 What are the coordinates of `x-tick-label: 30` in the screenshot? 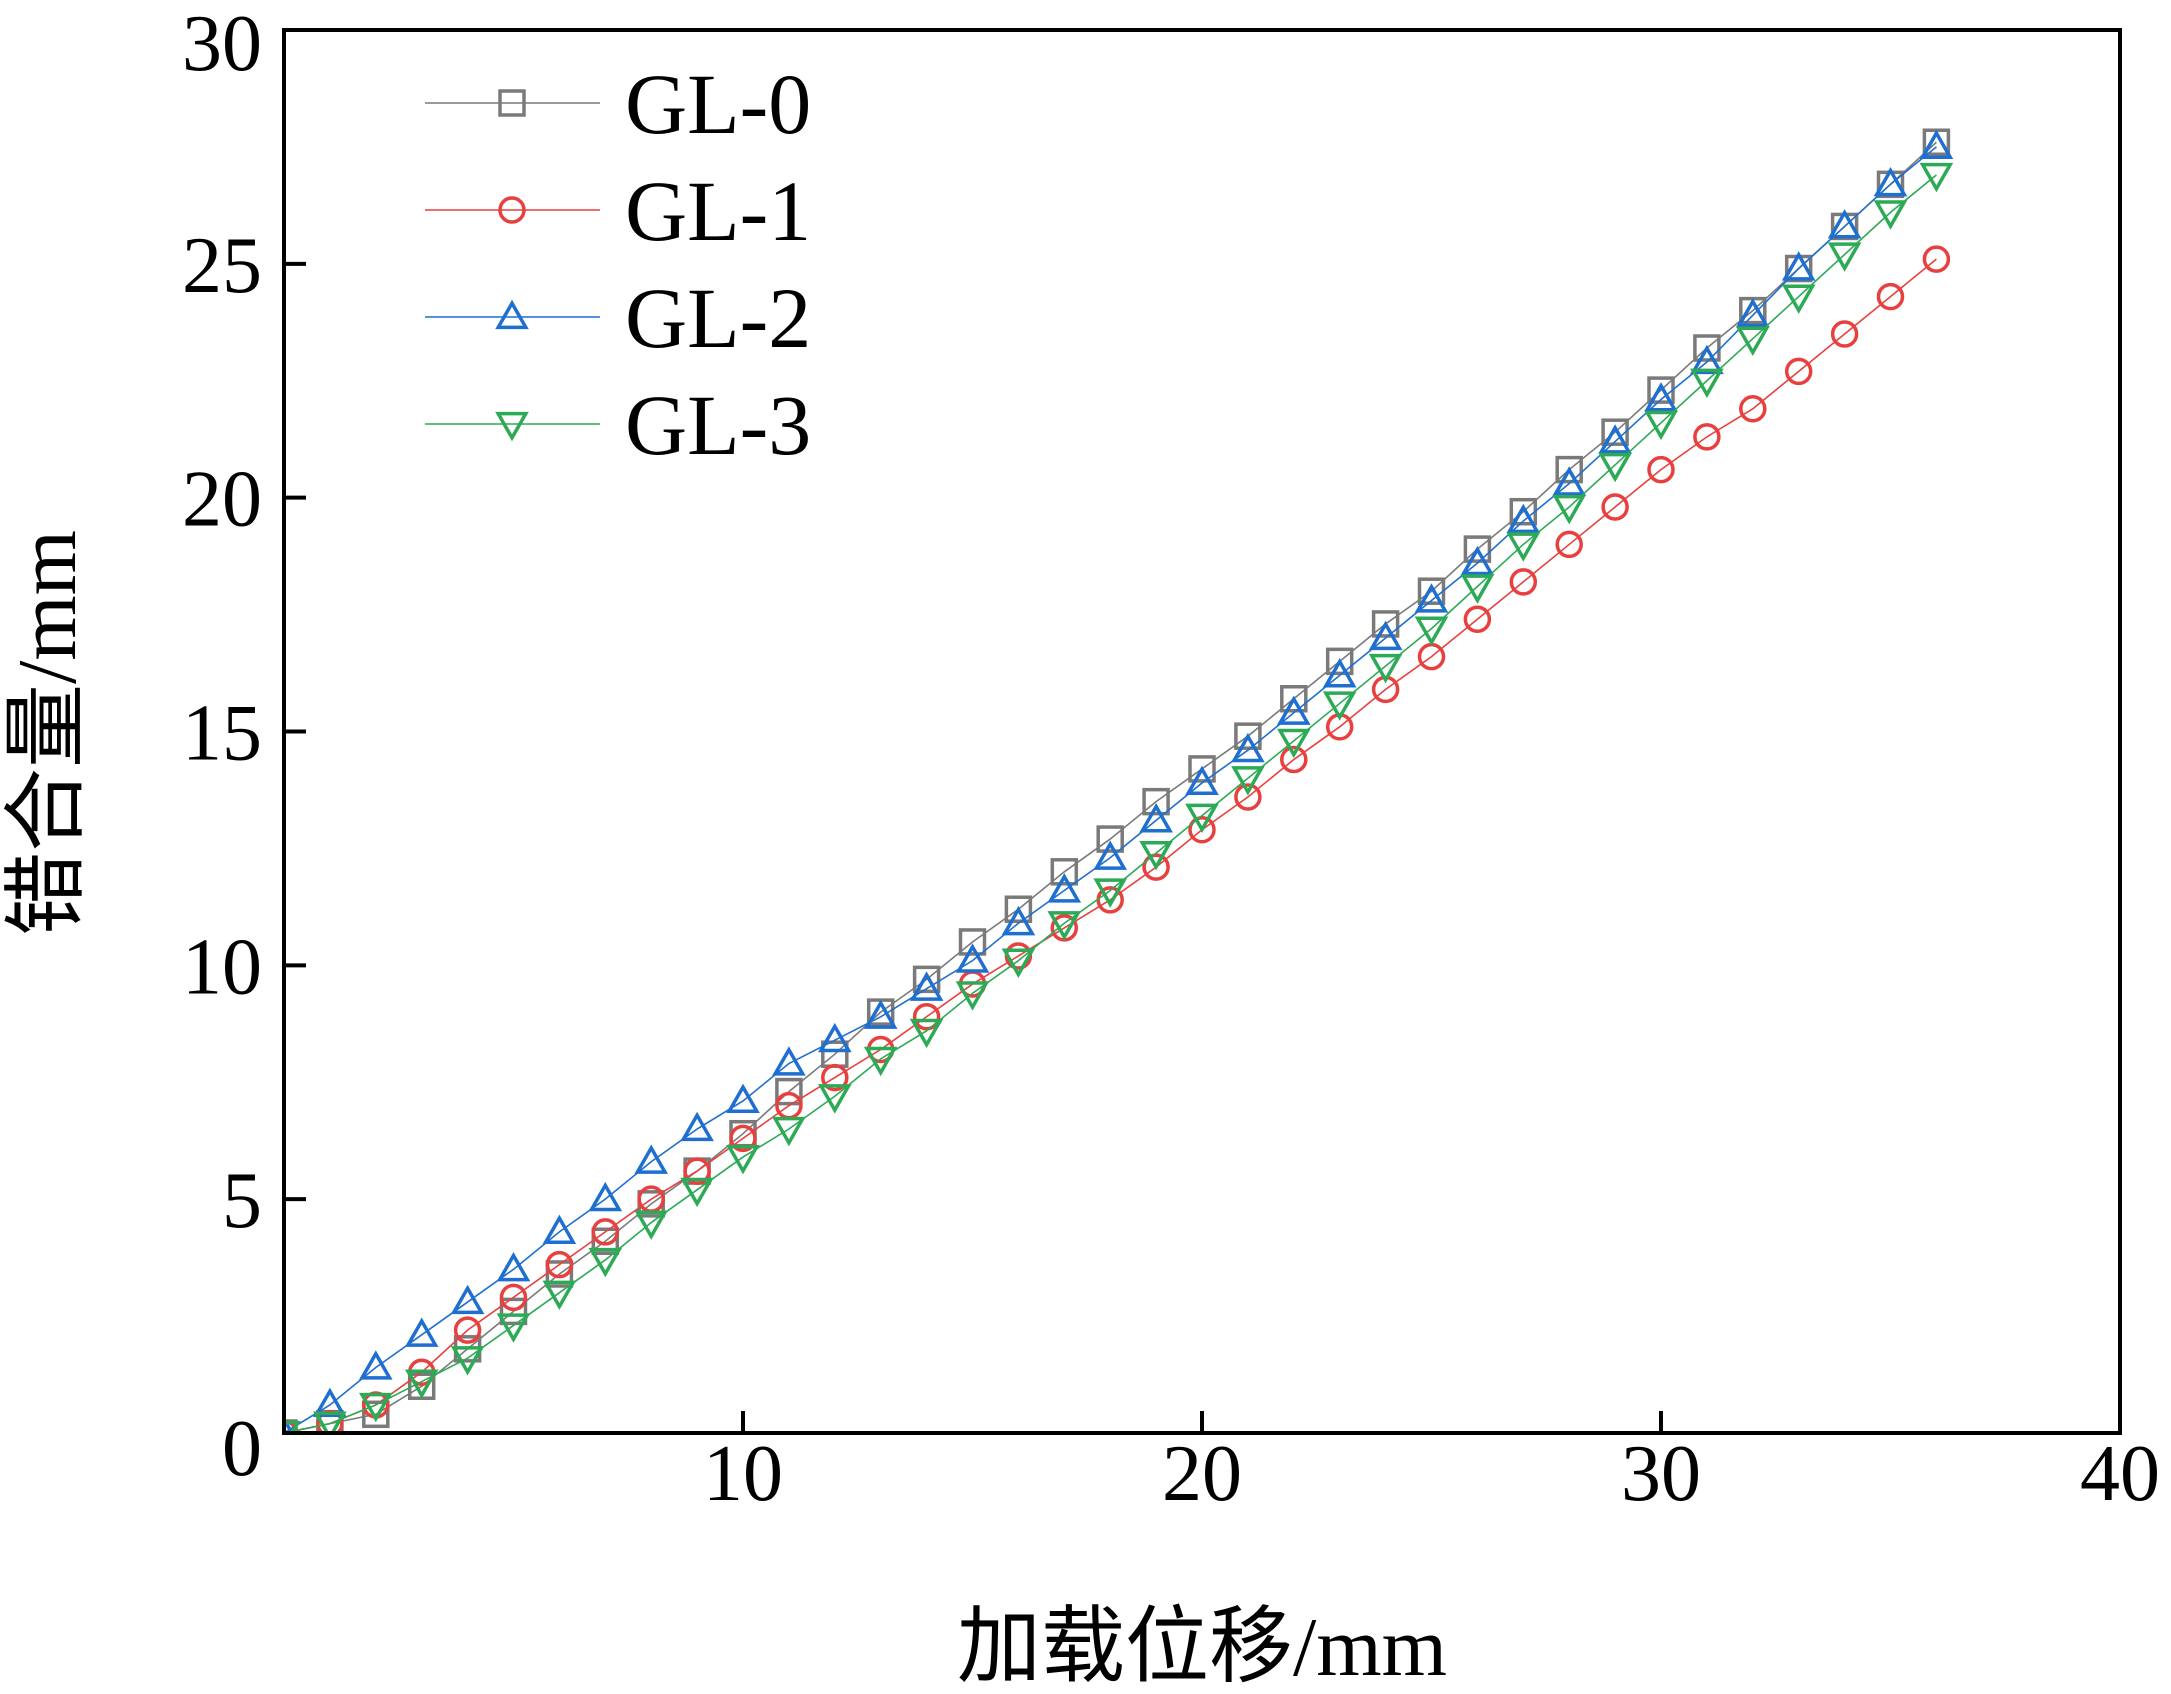 It's located at (1661, 1474).